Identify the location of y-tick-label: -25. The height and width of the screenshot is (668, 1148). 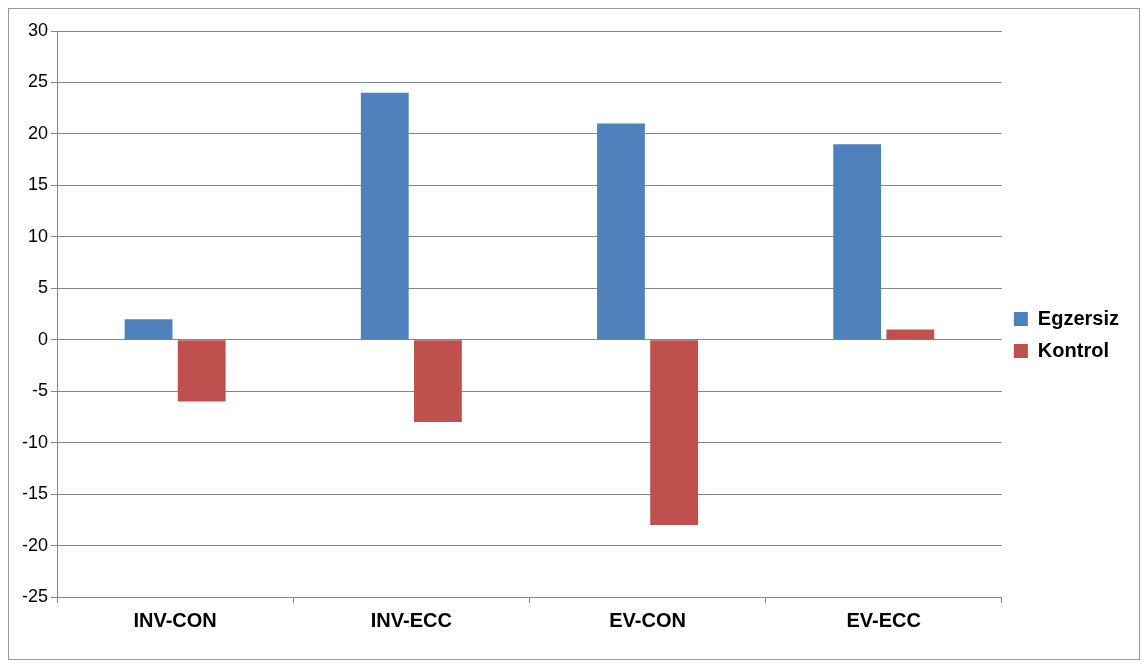
(35, 595).